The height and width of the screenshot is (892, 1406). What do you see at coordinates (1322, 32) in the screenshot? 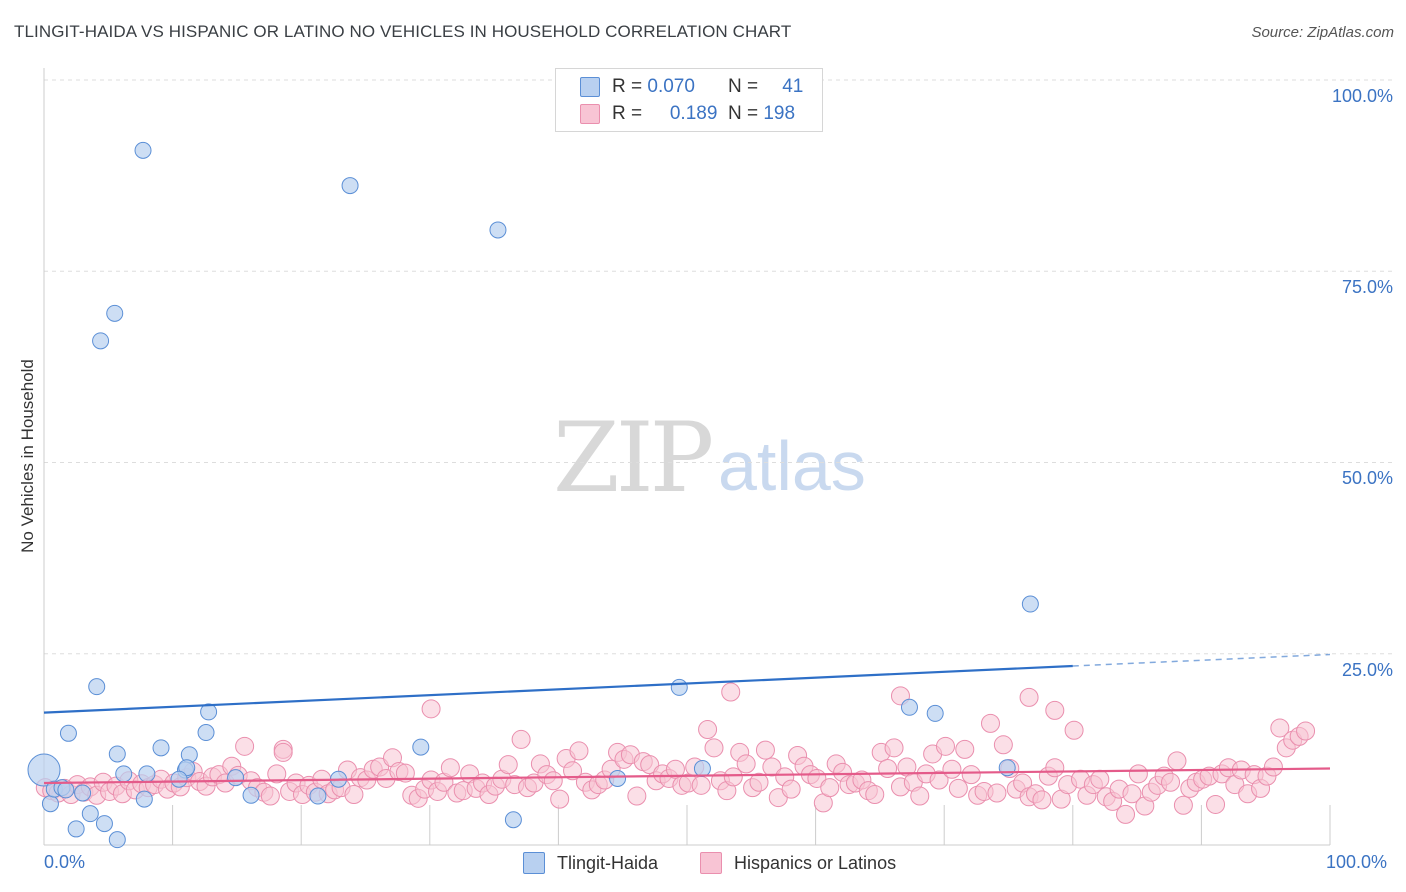
I see `source-label: Source: ZipAtlas.com` at bounding box center [1322, 32].